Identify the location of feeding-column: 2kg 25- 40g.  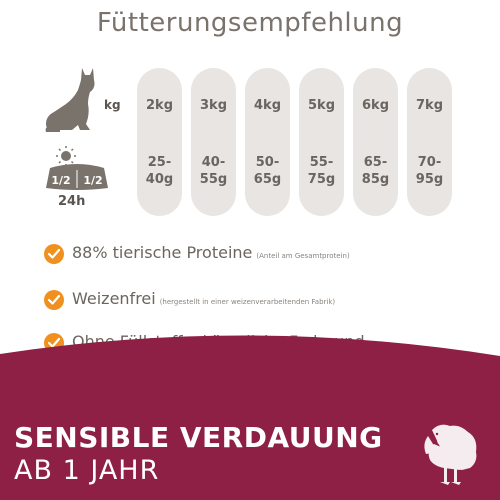
(159, 142).